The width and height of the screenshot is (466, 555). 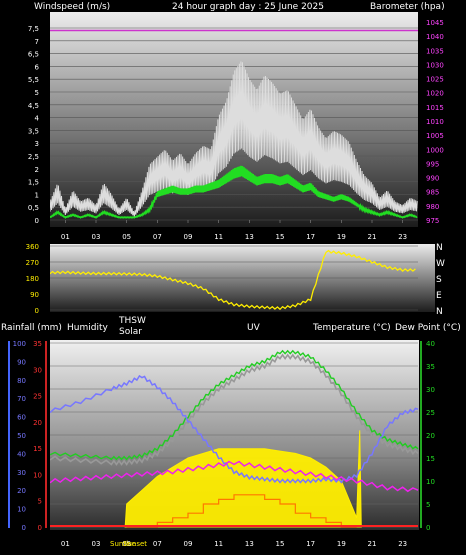 I want to click on rainfall-tick-label: 15, so click(x=37, y=449).